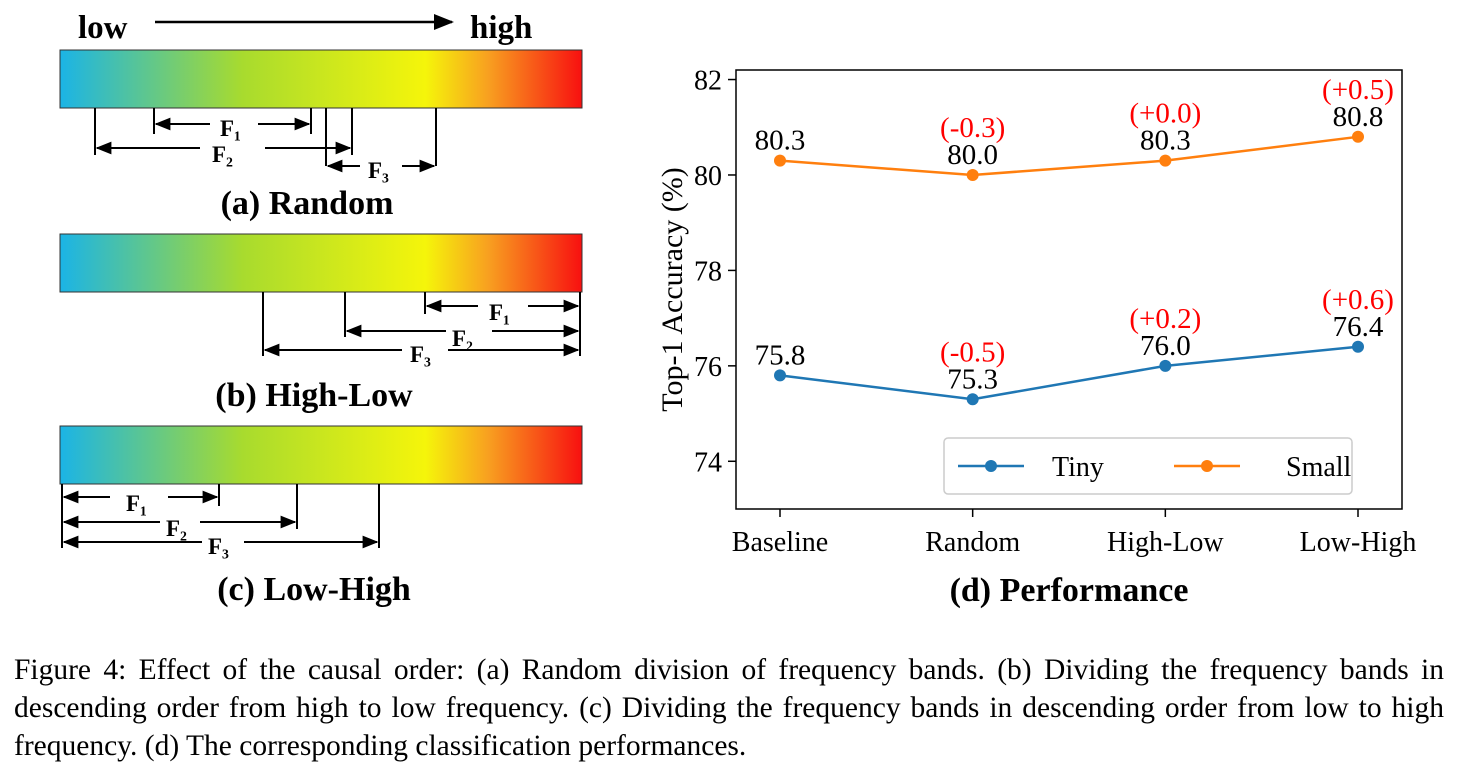 This screenshot has width=1460, height=781. Describe the element at coordinates (672, 289) in the screenshot. I see `y-axis-label: Top-1 Accuracy (%)` at that location.